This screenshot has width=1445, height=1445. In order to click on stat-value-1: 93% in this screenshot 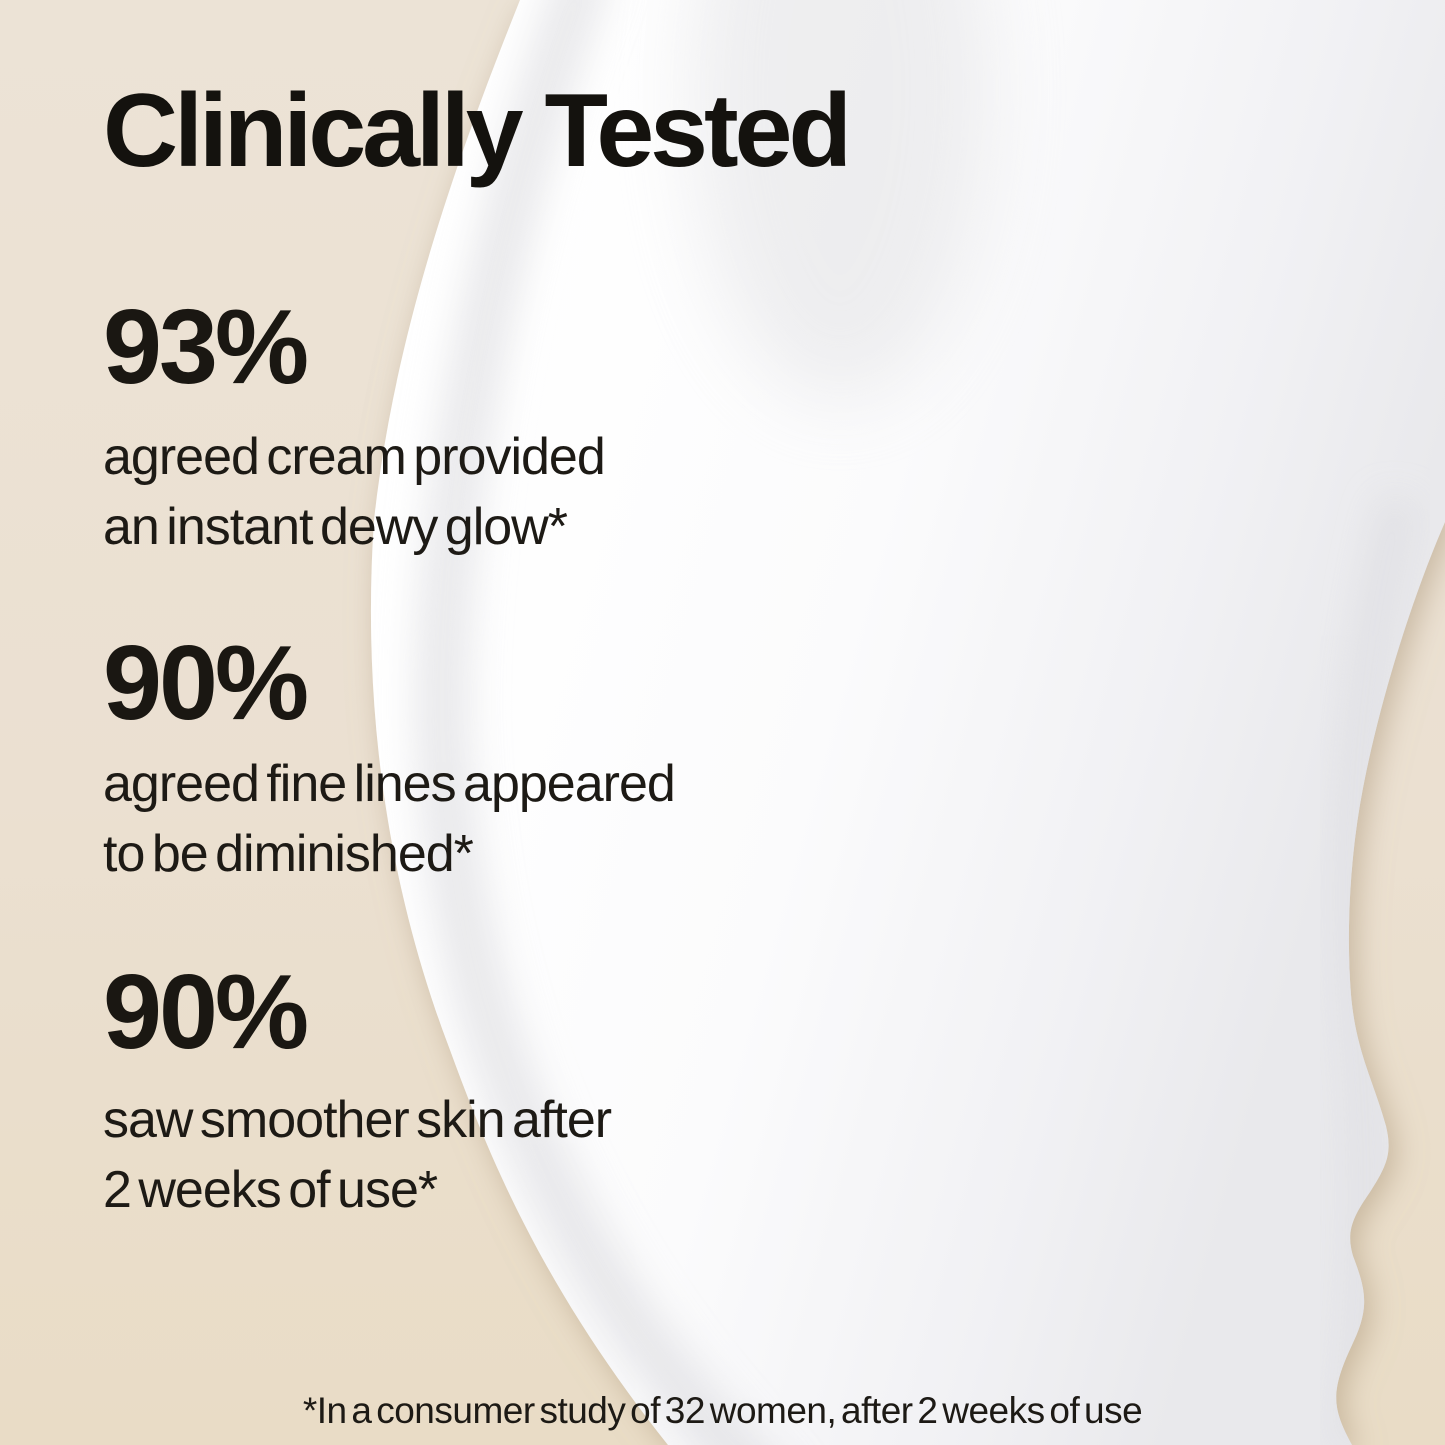, I will do `click(206, 347)`.